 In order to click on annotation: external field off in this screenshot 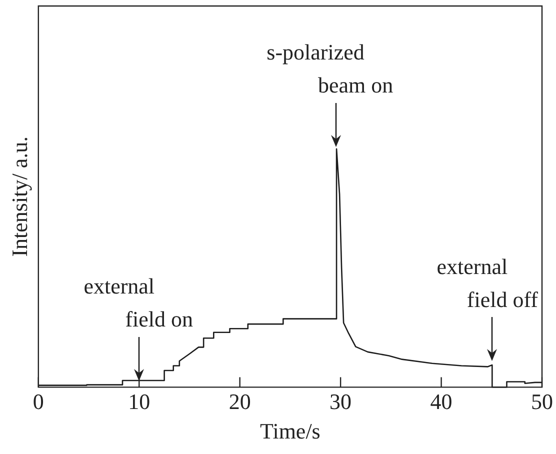, I will do `click(487, 283)`.